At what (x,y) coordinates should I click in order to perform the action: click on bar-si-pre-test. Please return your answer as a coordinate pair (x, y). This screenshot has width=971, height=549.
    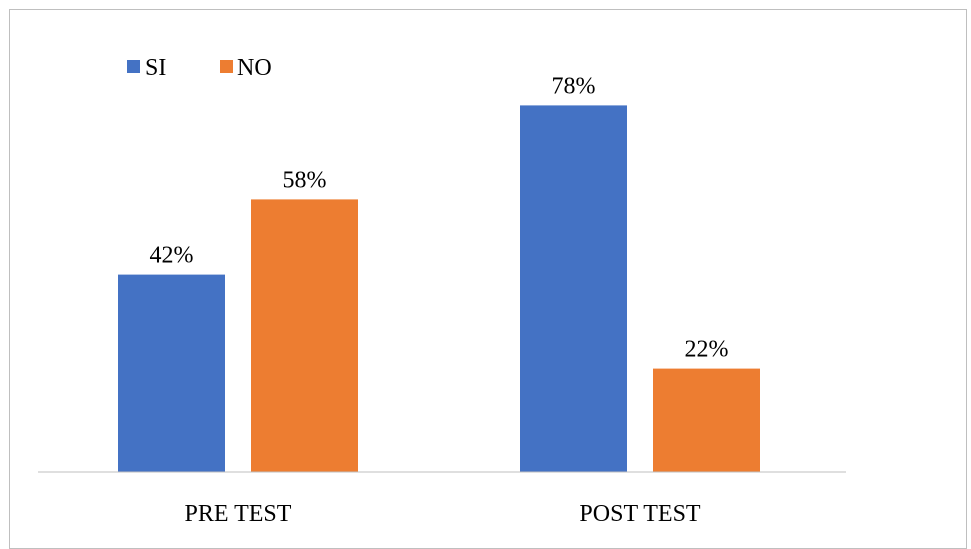
    Looking at the image, I should click on (171, 373).